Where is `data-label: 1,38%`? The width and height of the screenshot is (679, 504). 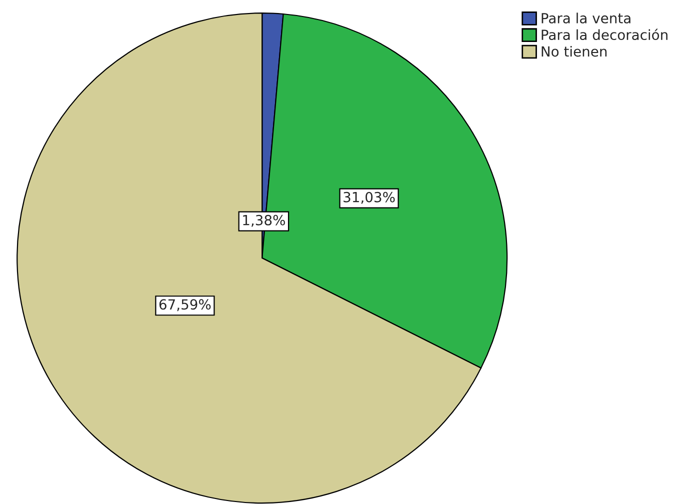 data-label: 1,38% is located at coordinates (264, 220).